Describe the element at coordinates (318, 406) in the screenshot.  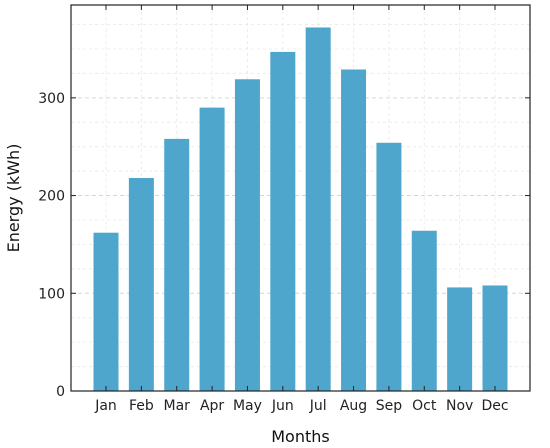
I see `x-tick-label: Jul` at that location.